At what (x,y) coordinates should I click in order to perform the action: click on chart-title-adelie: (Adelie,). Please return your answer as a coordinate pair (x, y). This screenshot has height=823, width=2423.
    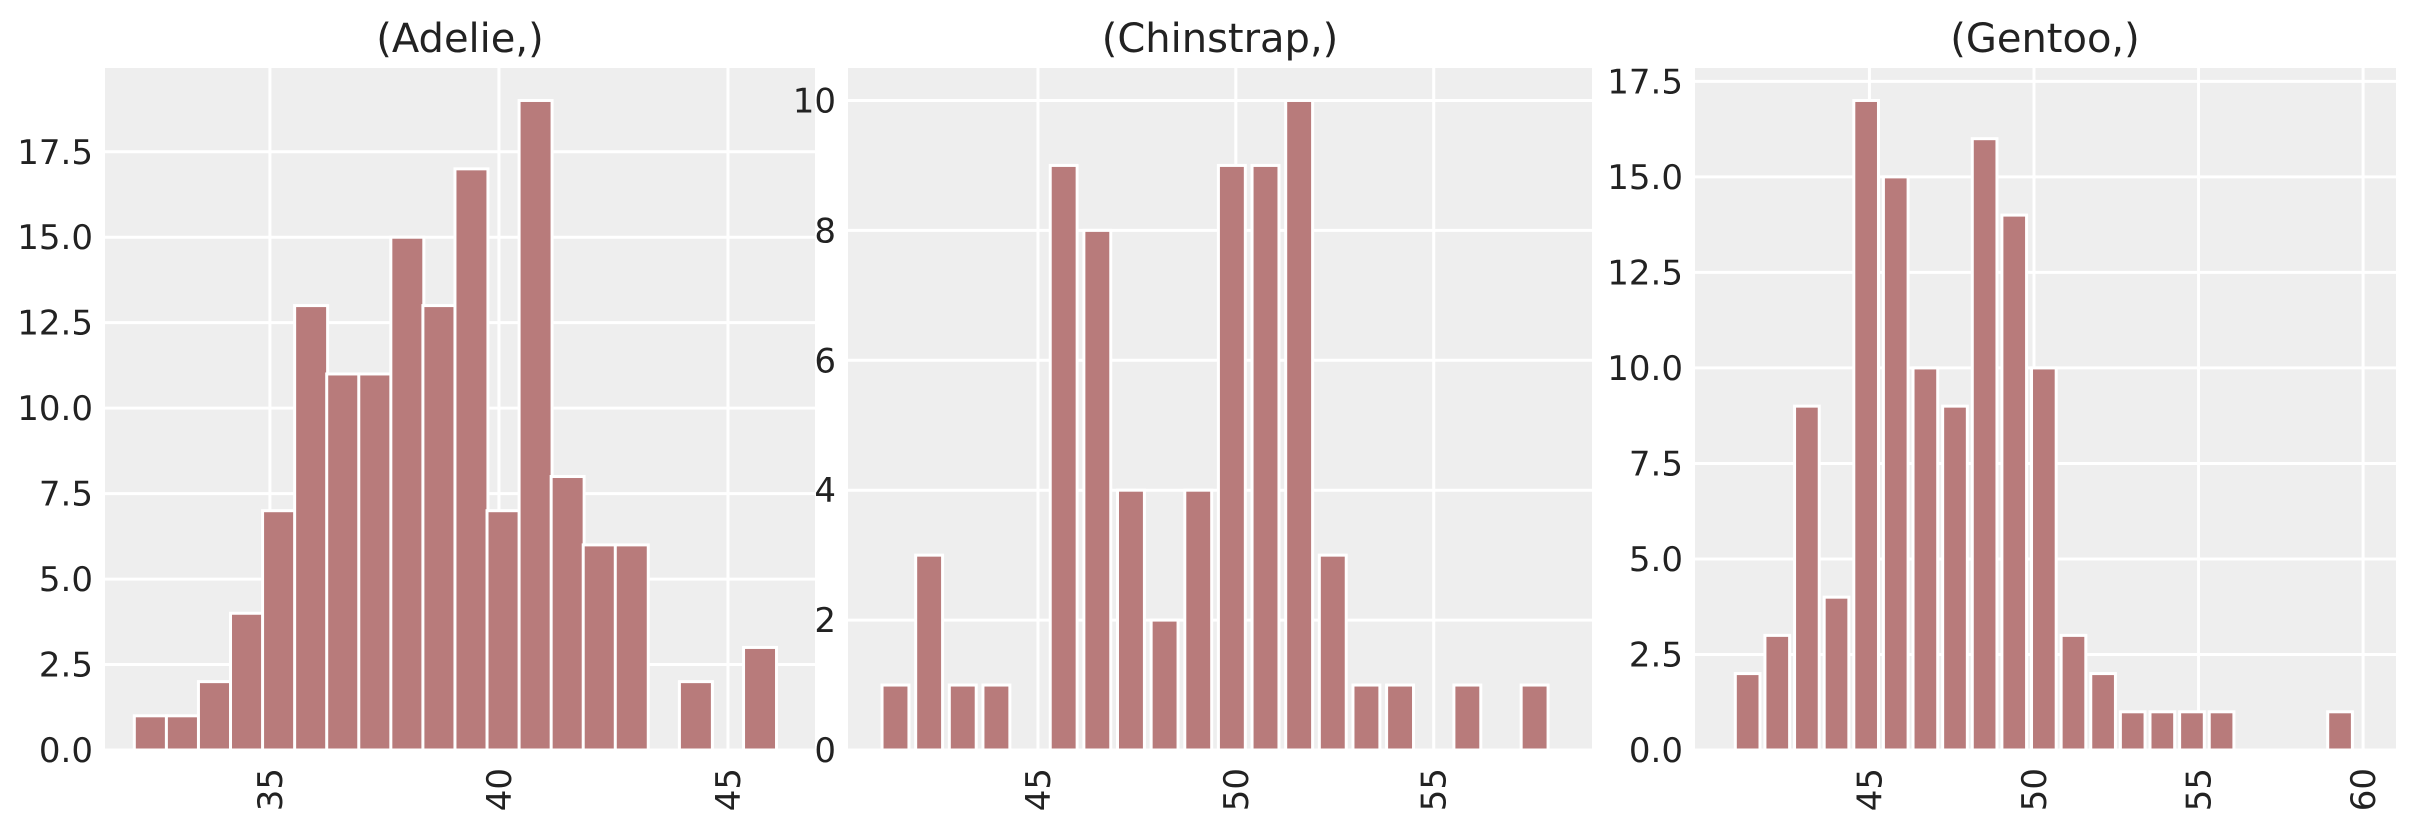
    Looking at the image, I should click on (459, 39).